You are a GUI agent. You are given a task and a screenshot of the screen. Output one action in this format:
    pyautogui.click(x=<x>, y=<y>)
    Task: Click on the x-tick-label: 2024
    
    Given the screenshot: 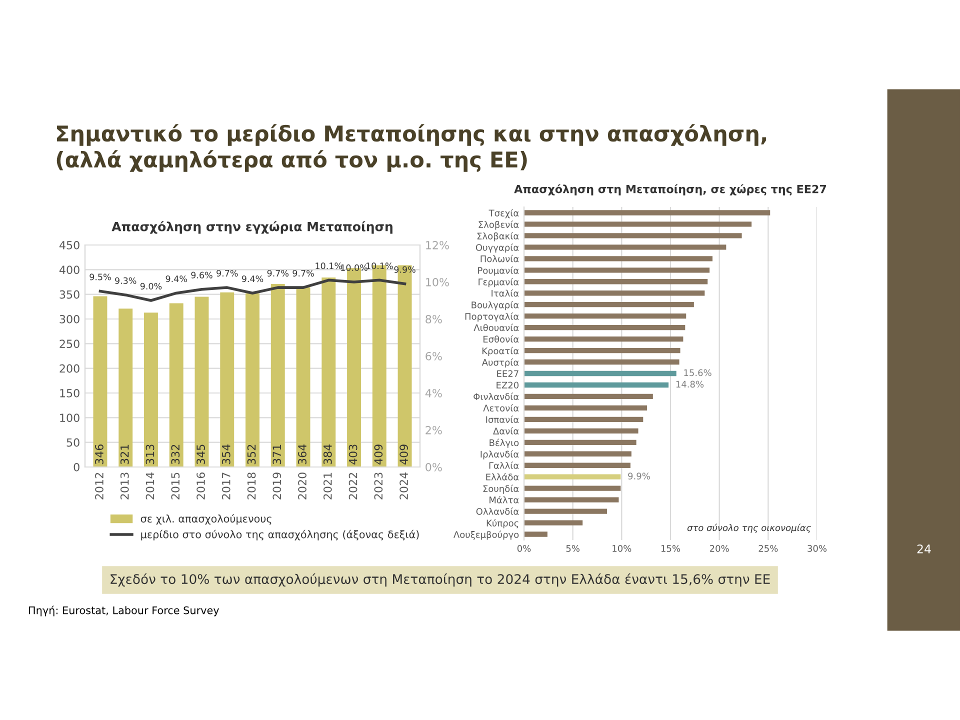 What is the action you would take?
    pyautogui.click(x=404, y=486)
    